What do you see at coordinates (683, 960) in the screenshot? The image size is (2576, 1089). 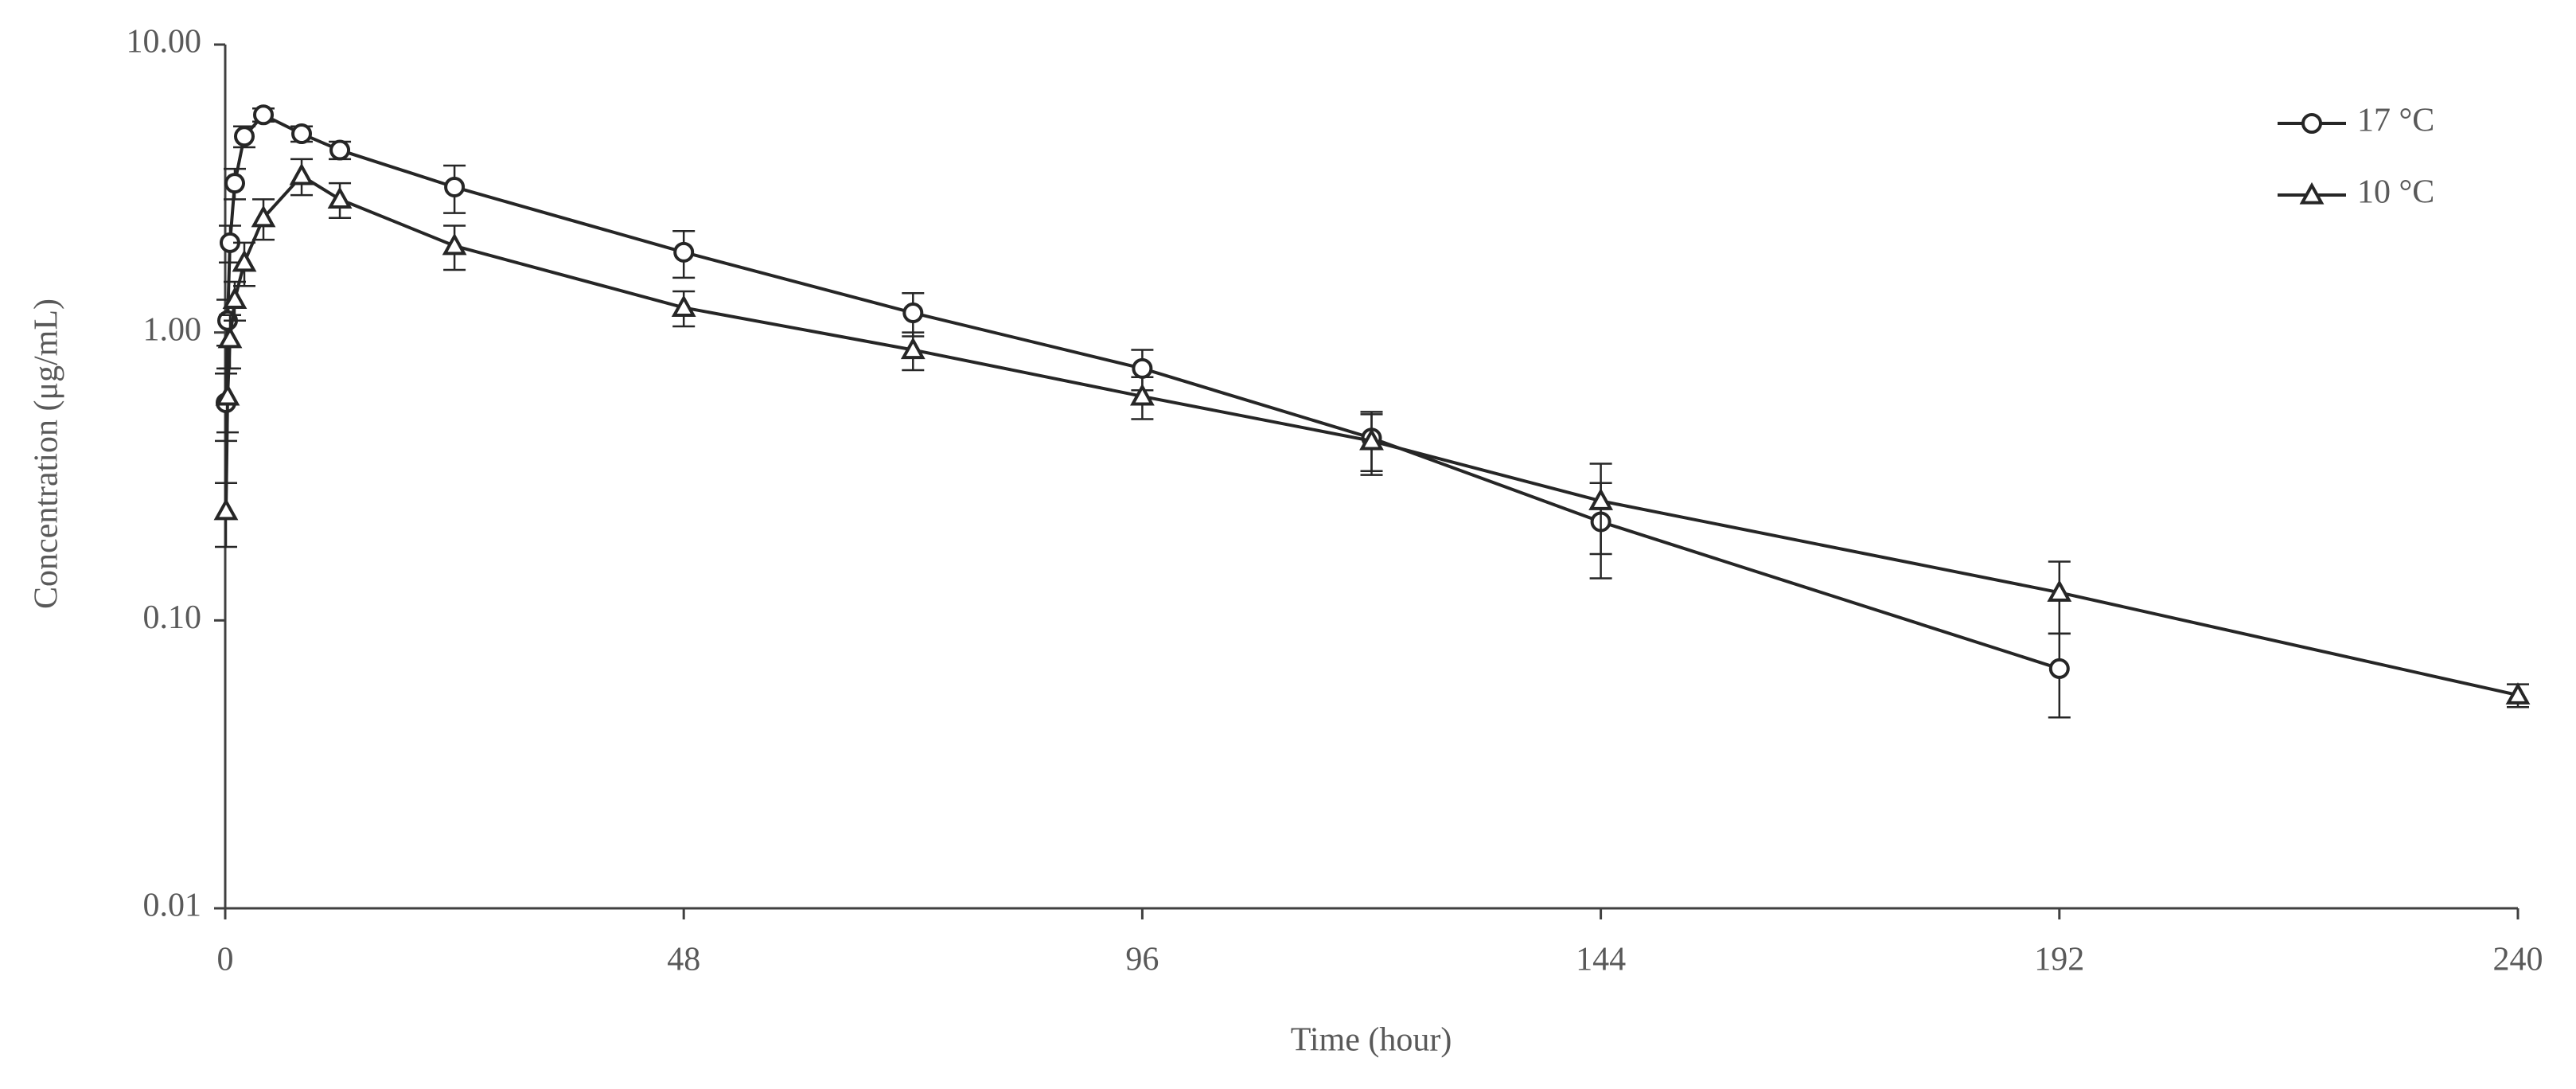 I see `x-tick-label: 48` at bounding box center [683, 960].